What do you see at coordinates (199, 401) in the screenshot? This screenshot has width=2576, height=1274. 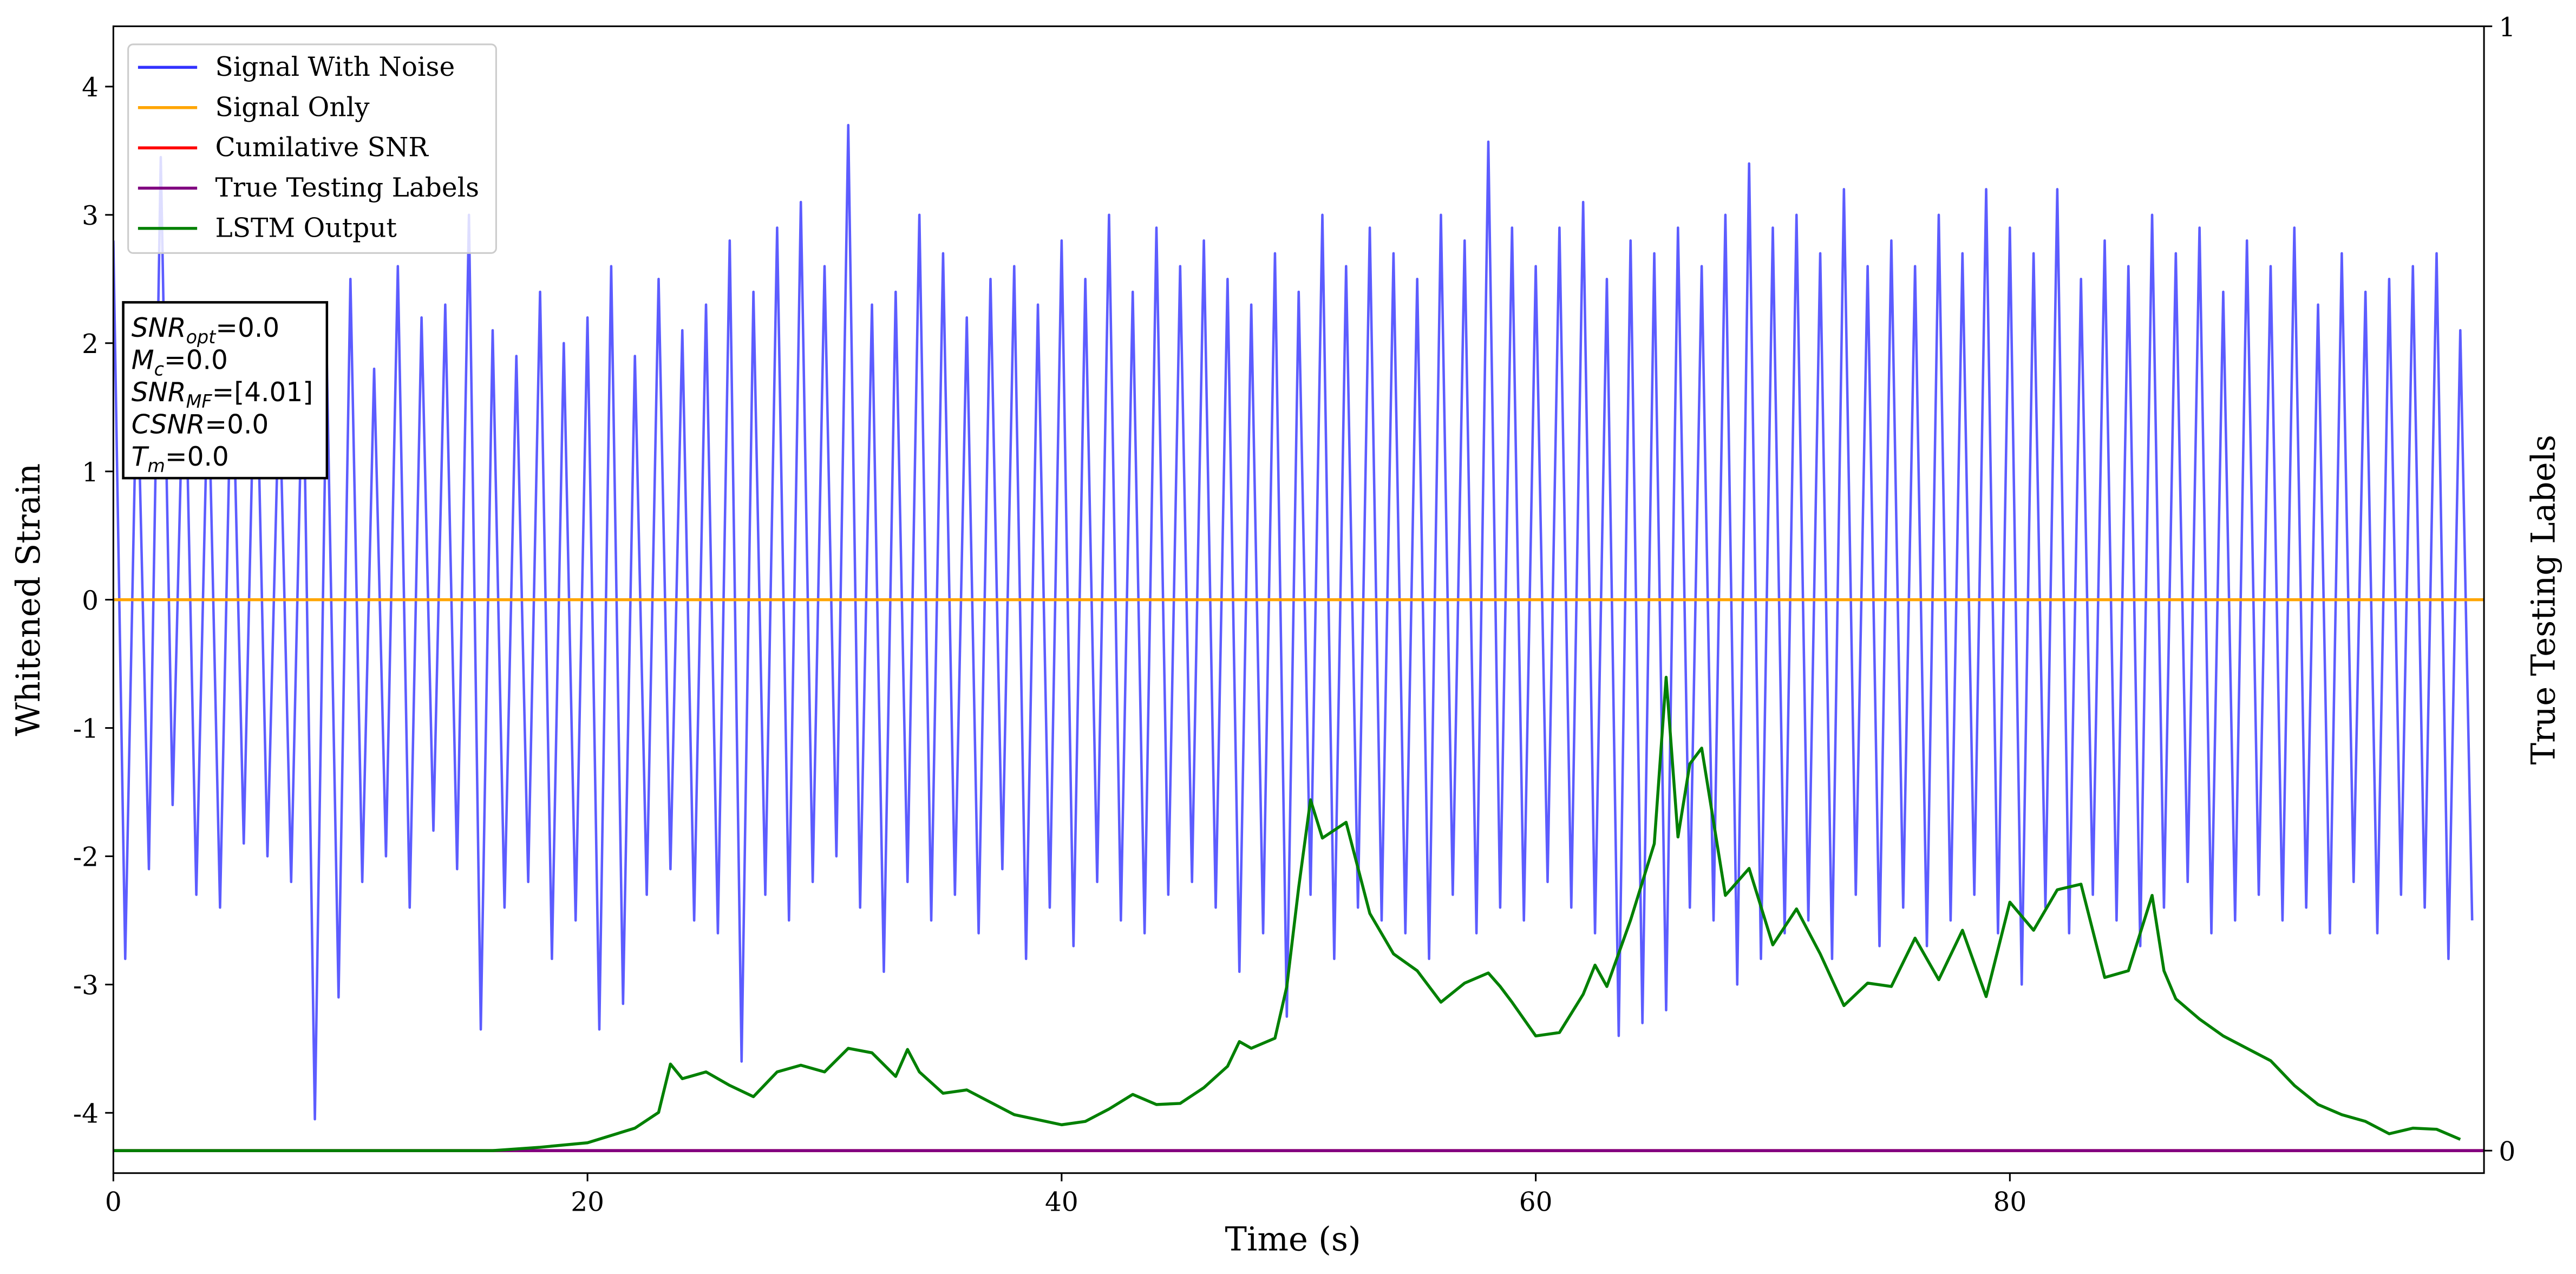 I see `annotation-subscript: MF` at bounding box center [199, 401].